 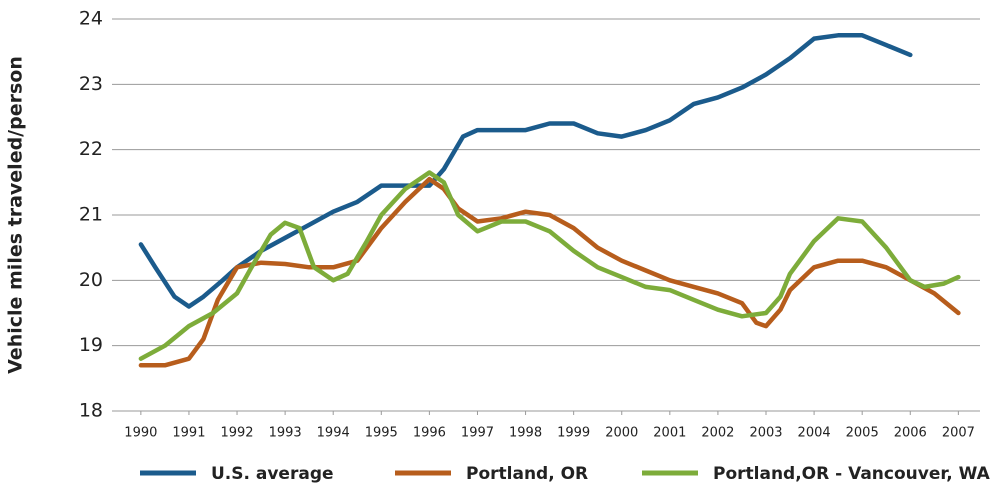 I want to click on y-tick-label: 19, so click(x=91, y=345).